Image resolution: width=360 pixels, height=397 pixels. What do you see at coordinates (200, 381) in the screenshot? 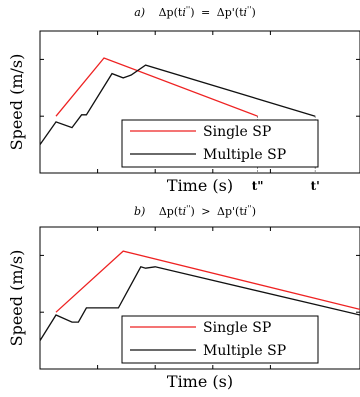
I see `panel-b-xlabel: Time (s)` at bounding box center [200, 381].